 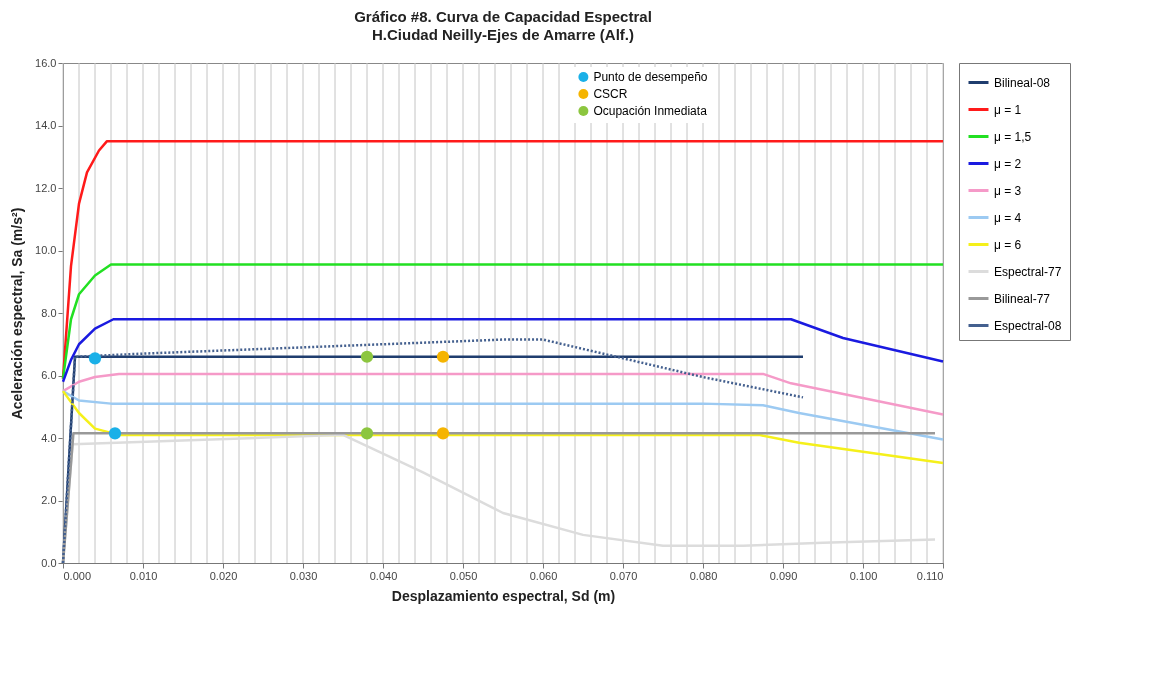 What do you see at coordinates (143, 575) in the screenshot?
I see `x-tick-label: 0.010` at bounding box center [143, 575].